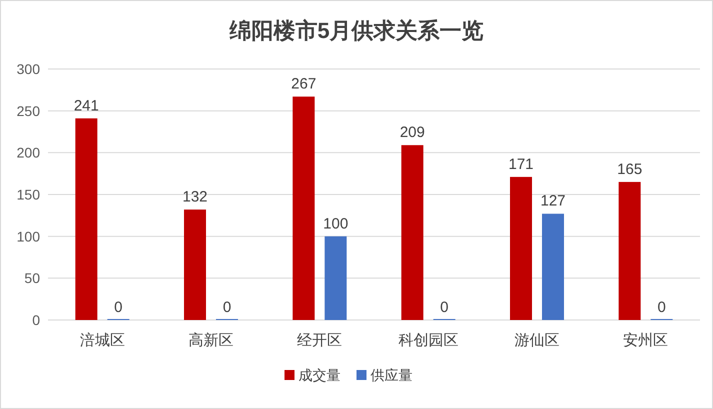 This screenshot has height=409, width=713. What do you see at coordinates (335, 223) in the screenshot?
I see `data-label: 100` at bounding box center [335, 223].